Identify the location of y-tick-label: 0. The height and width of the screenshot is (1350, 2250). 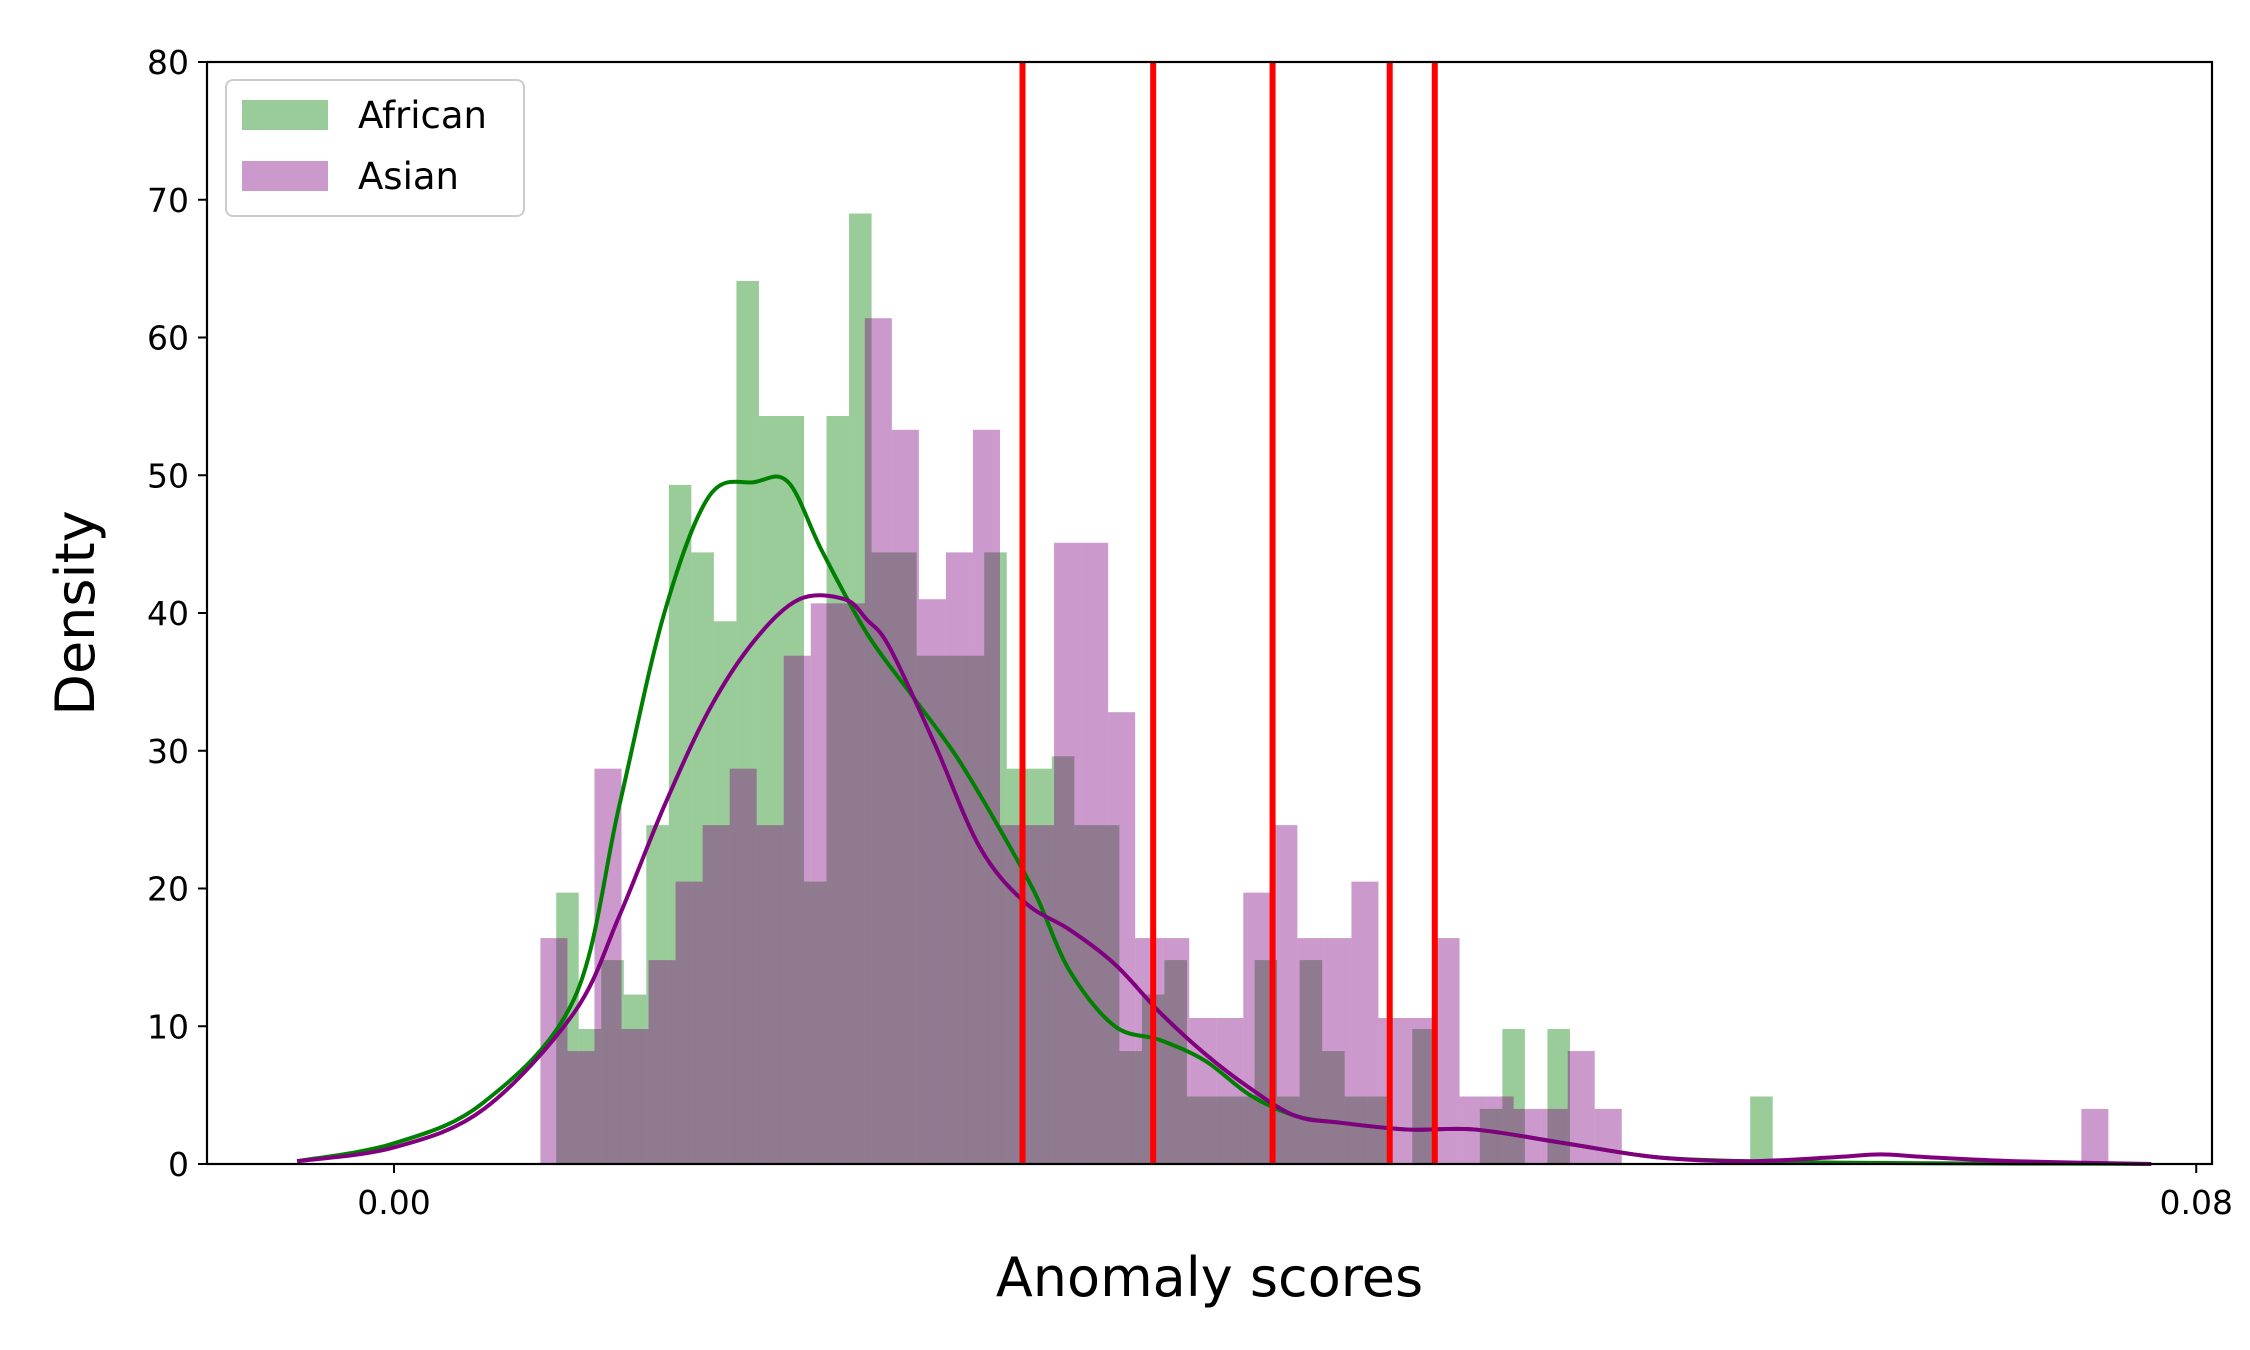
(178, 1164).